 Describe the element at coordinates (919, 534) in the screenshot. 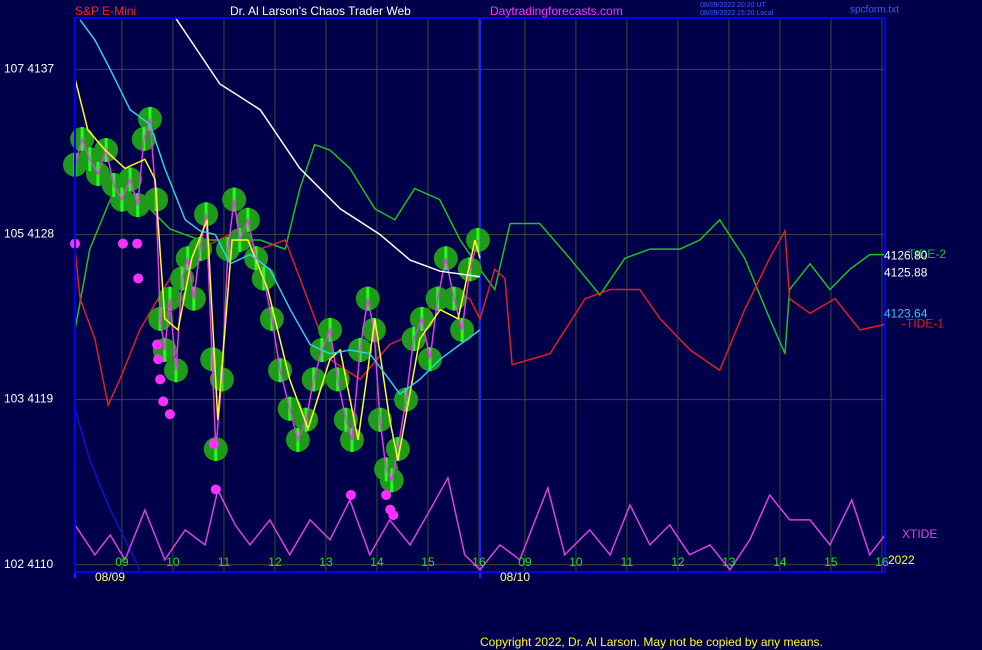

I see `series-label: XTIDE` at that location.